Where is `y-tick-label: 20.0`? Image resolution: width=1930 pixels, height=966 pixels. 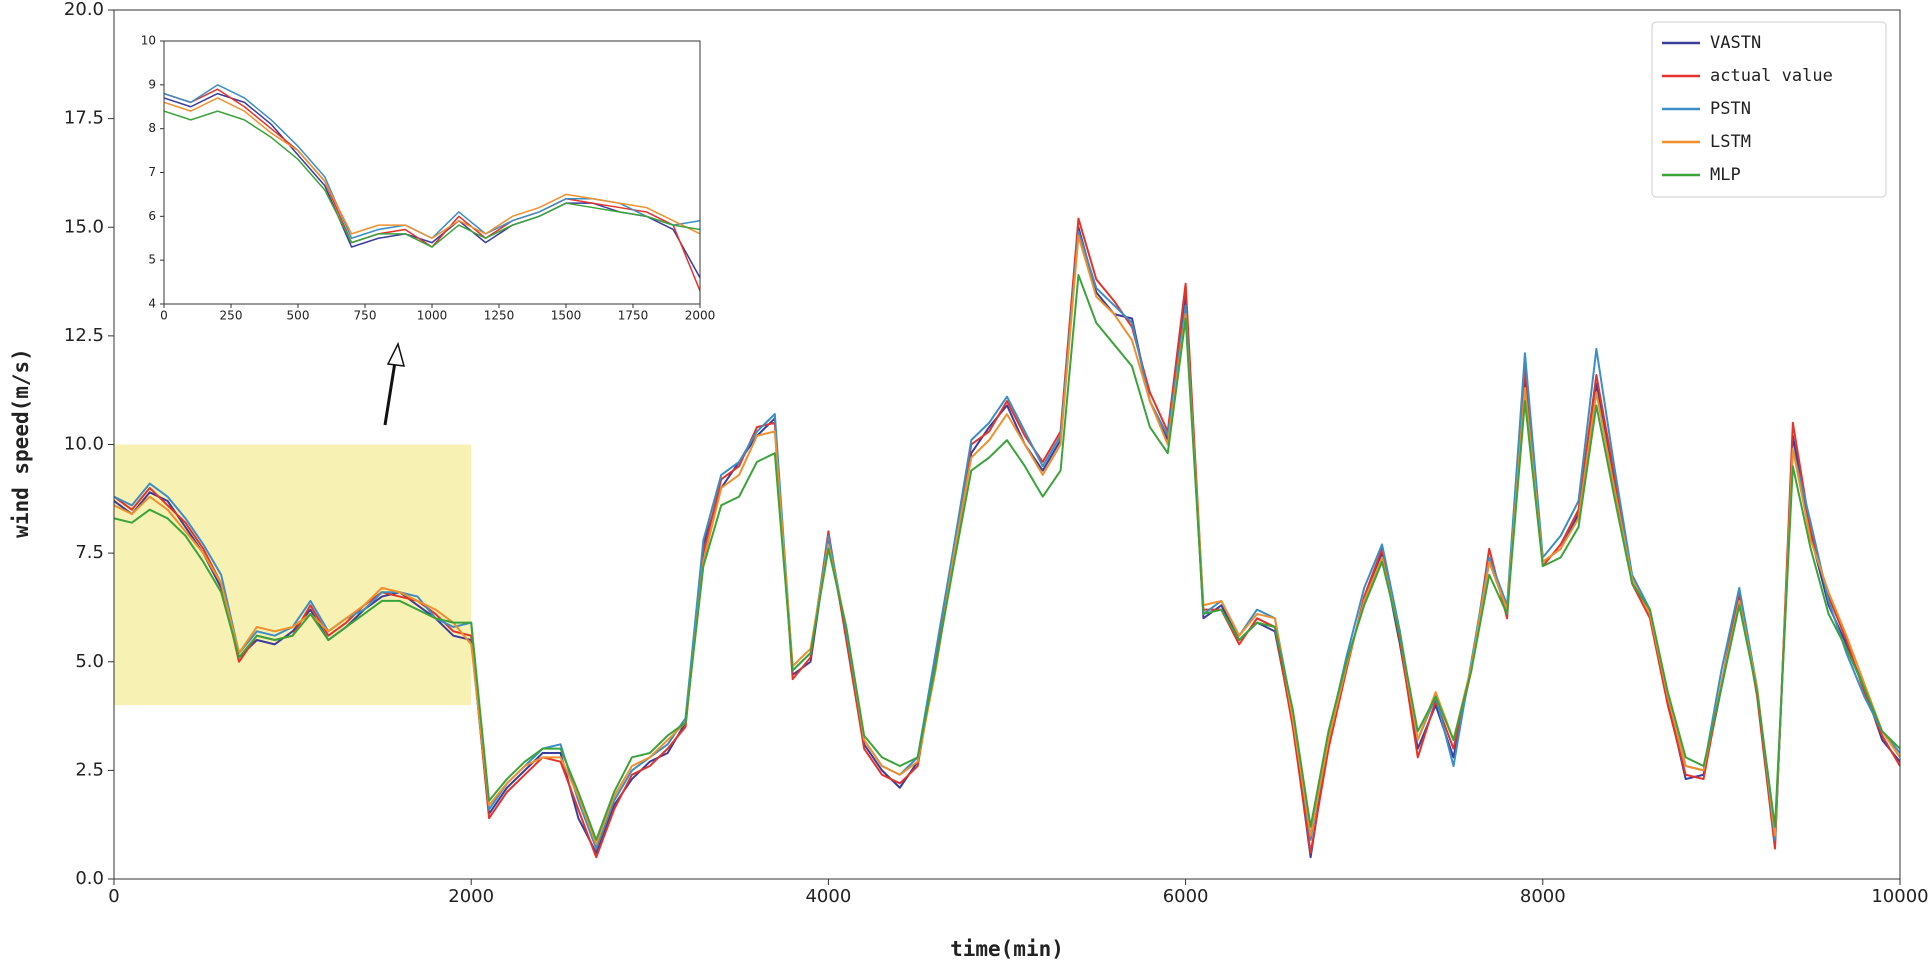
y-tick-label: 20.0 is located at coordinates (84, 10).